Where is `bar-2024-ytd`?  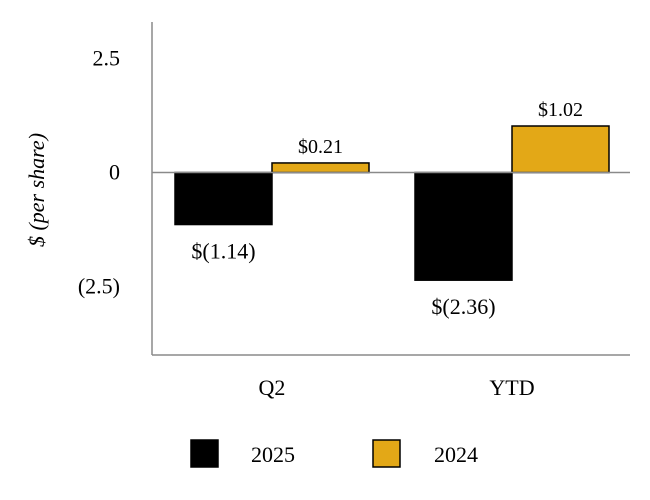
bar-2024-ytd is located at coordinates (560, 149).